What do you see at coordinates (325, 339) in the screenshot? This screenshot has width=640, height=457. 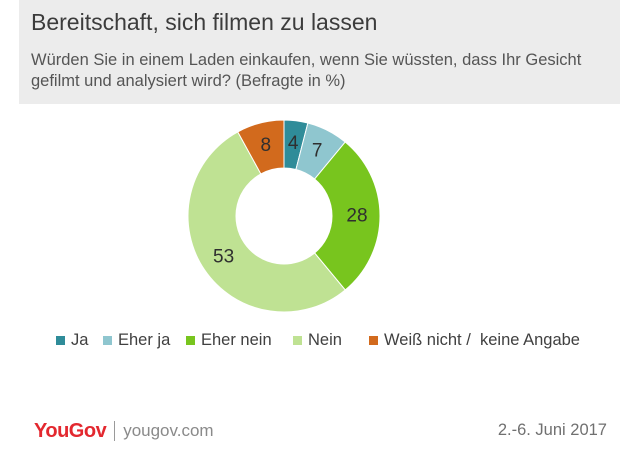 I see `legend-label: Nein` at bounding box center [325, 339].